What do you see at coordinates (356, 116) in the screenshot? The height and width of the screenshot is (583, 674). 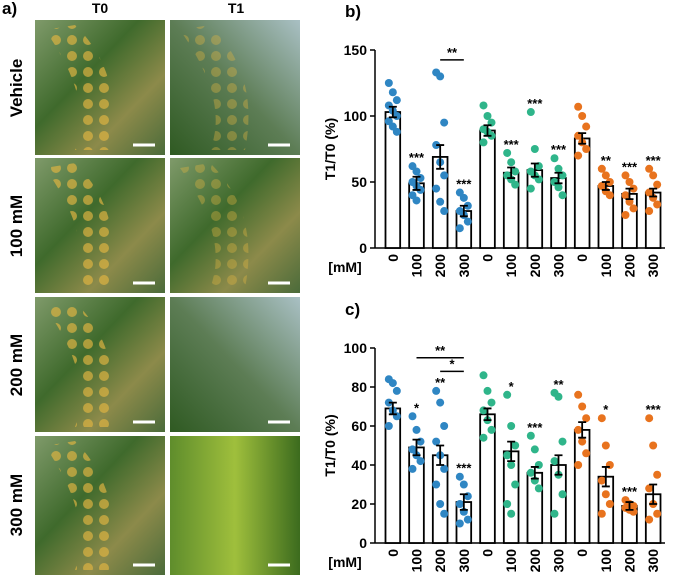 I see `y-tick-label: 100` at bounding box center [356, 116].